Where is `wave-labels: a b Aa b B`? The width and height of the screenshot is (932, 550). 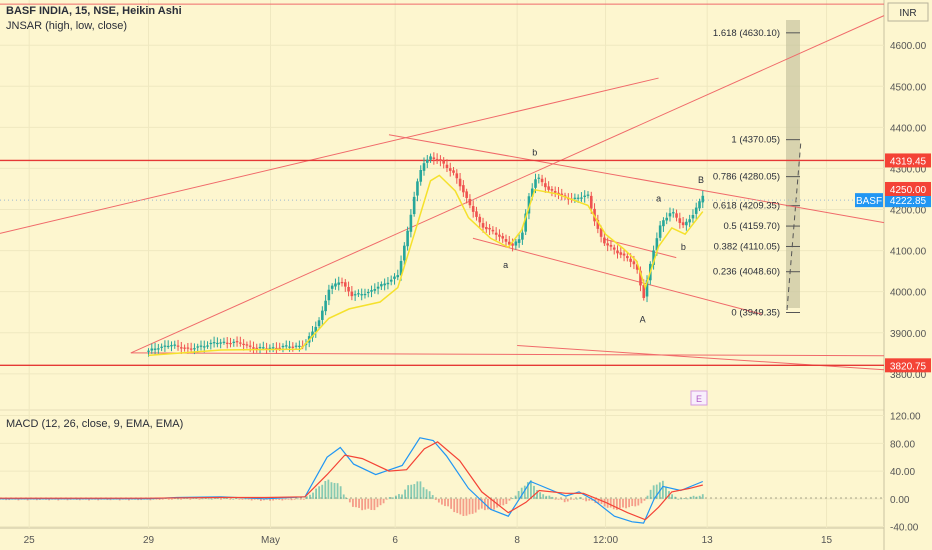
wave-labels: a b Aa b B is located at coordinates (603, 236).